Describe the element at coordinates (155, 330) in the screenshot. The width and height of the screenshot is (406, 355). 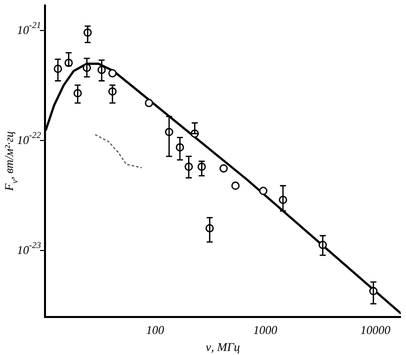
I see `x-tick-label: 100` at that location.